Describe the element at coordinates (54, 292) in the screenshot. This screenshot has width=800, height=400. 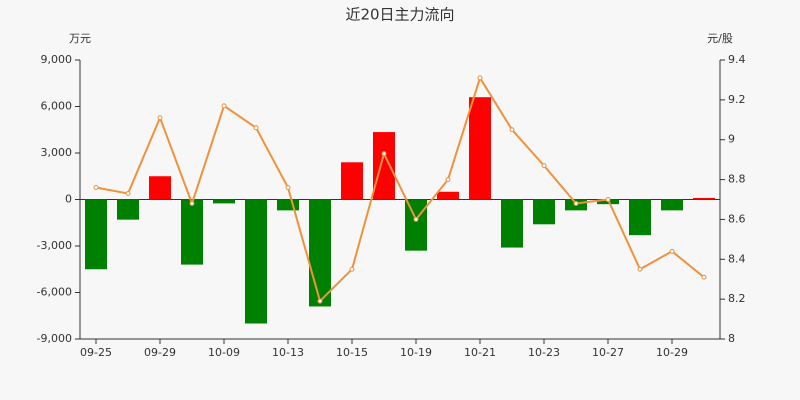
I see `y-tick-label: -6,000` at that location.